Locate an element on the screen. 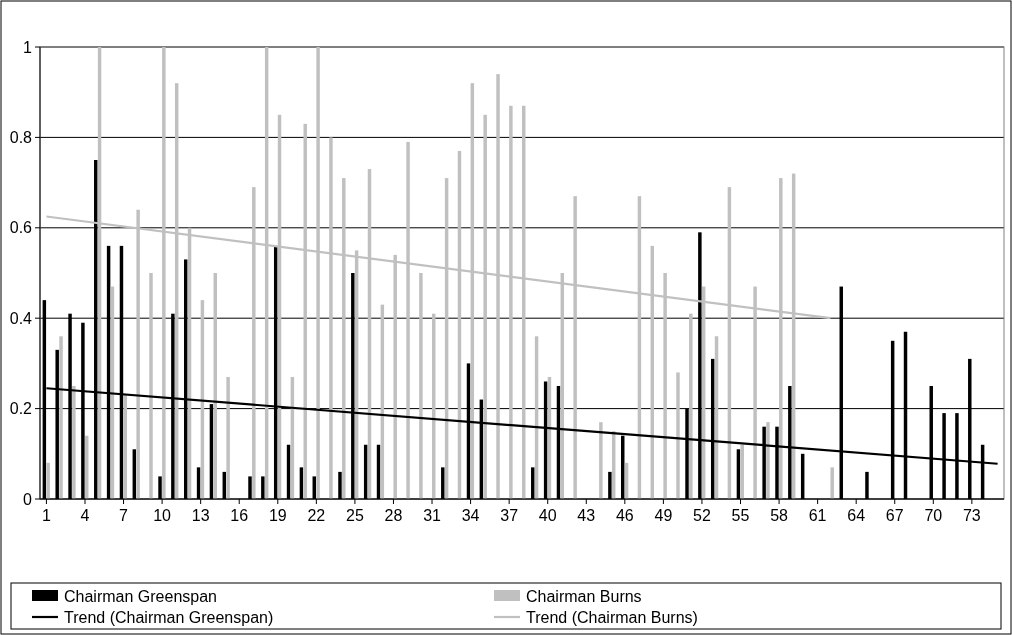 The width and height of the screenshot is (1012, 635). x-tick-label: 19 is located at coordinates (277, 515).